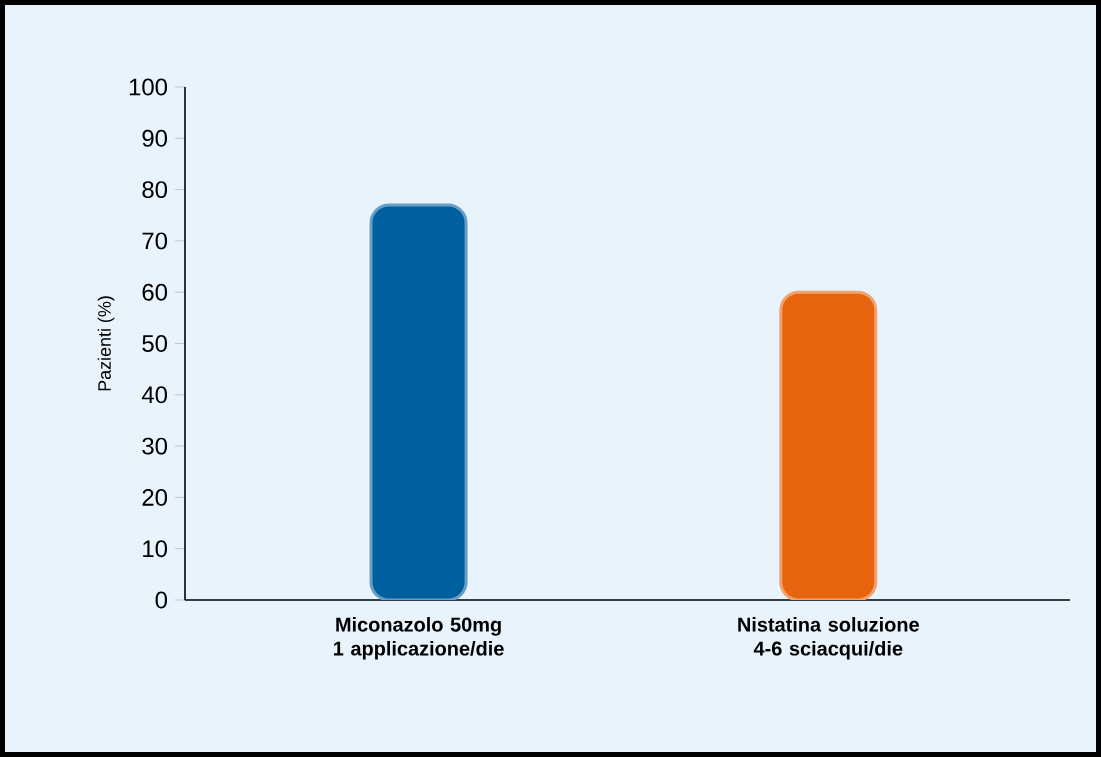 Image resolution: width=1101 pixels, height=757 pixels. I want to click on x-tick-label: Nistatina soluzione 4-6 sciacqui/die, so click(828, 638).